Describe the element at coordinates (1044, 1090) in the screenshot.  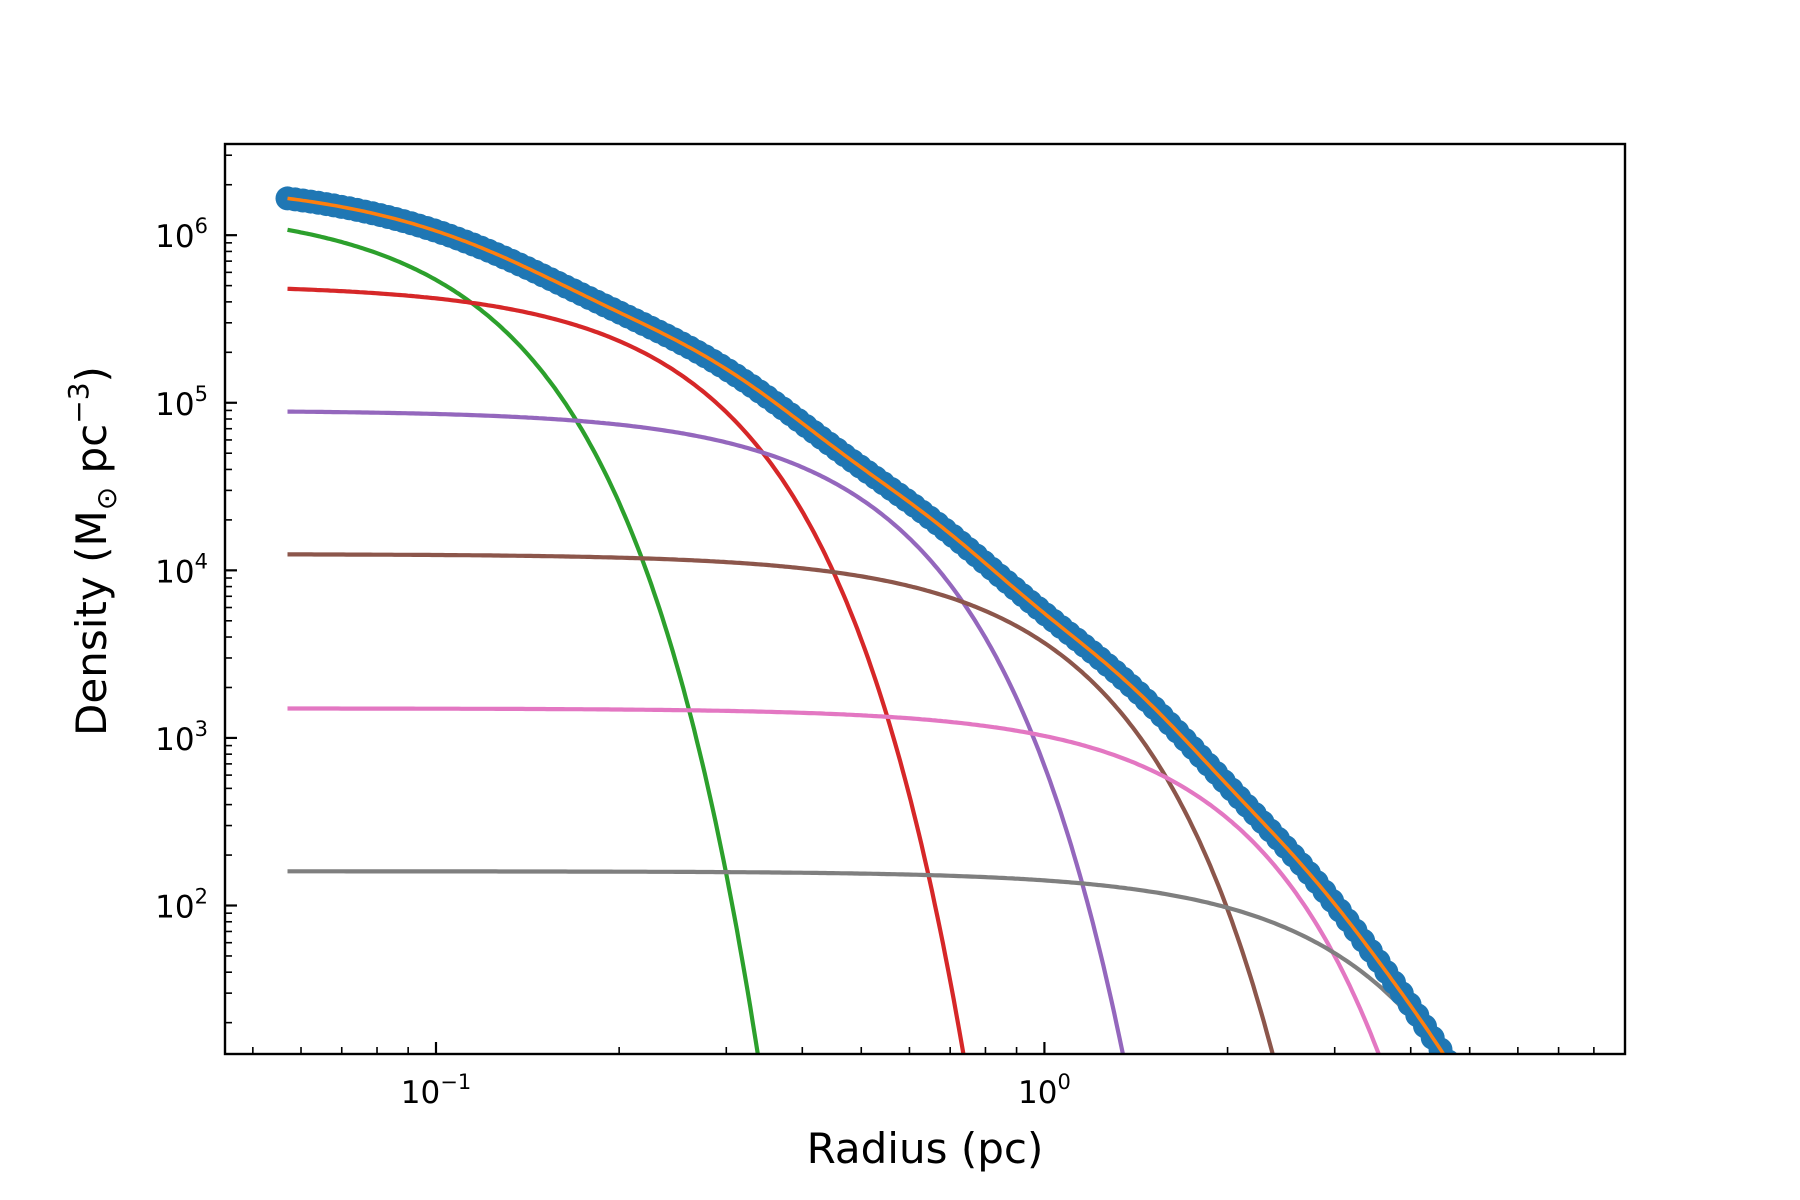
I see `x-tick-label: 10⁰` at that location.